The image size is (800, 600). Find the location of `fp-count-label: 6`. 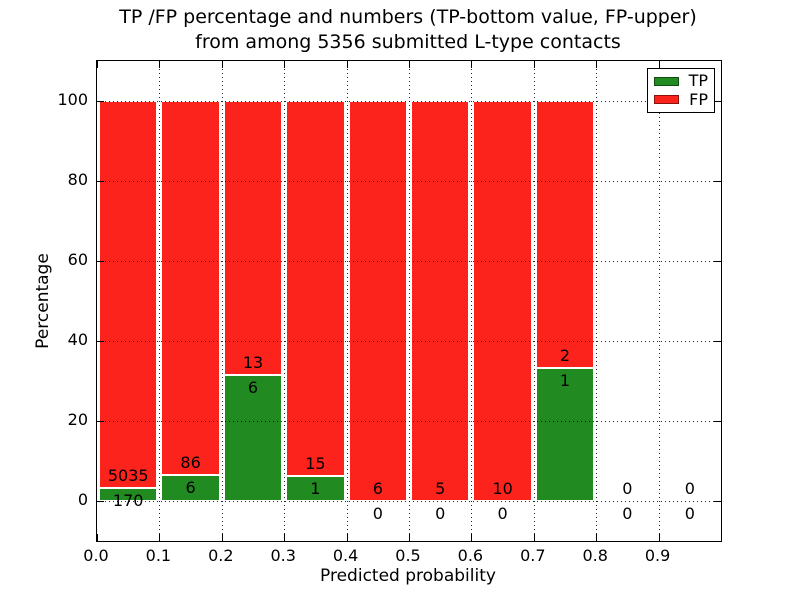

fp-count-label: 6 is located at coordinates (377, 488).